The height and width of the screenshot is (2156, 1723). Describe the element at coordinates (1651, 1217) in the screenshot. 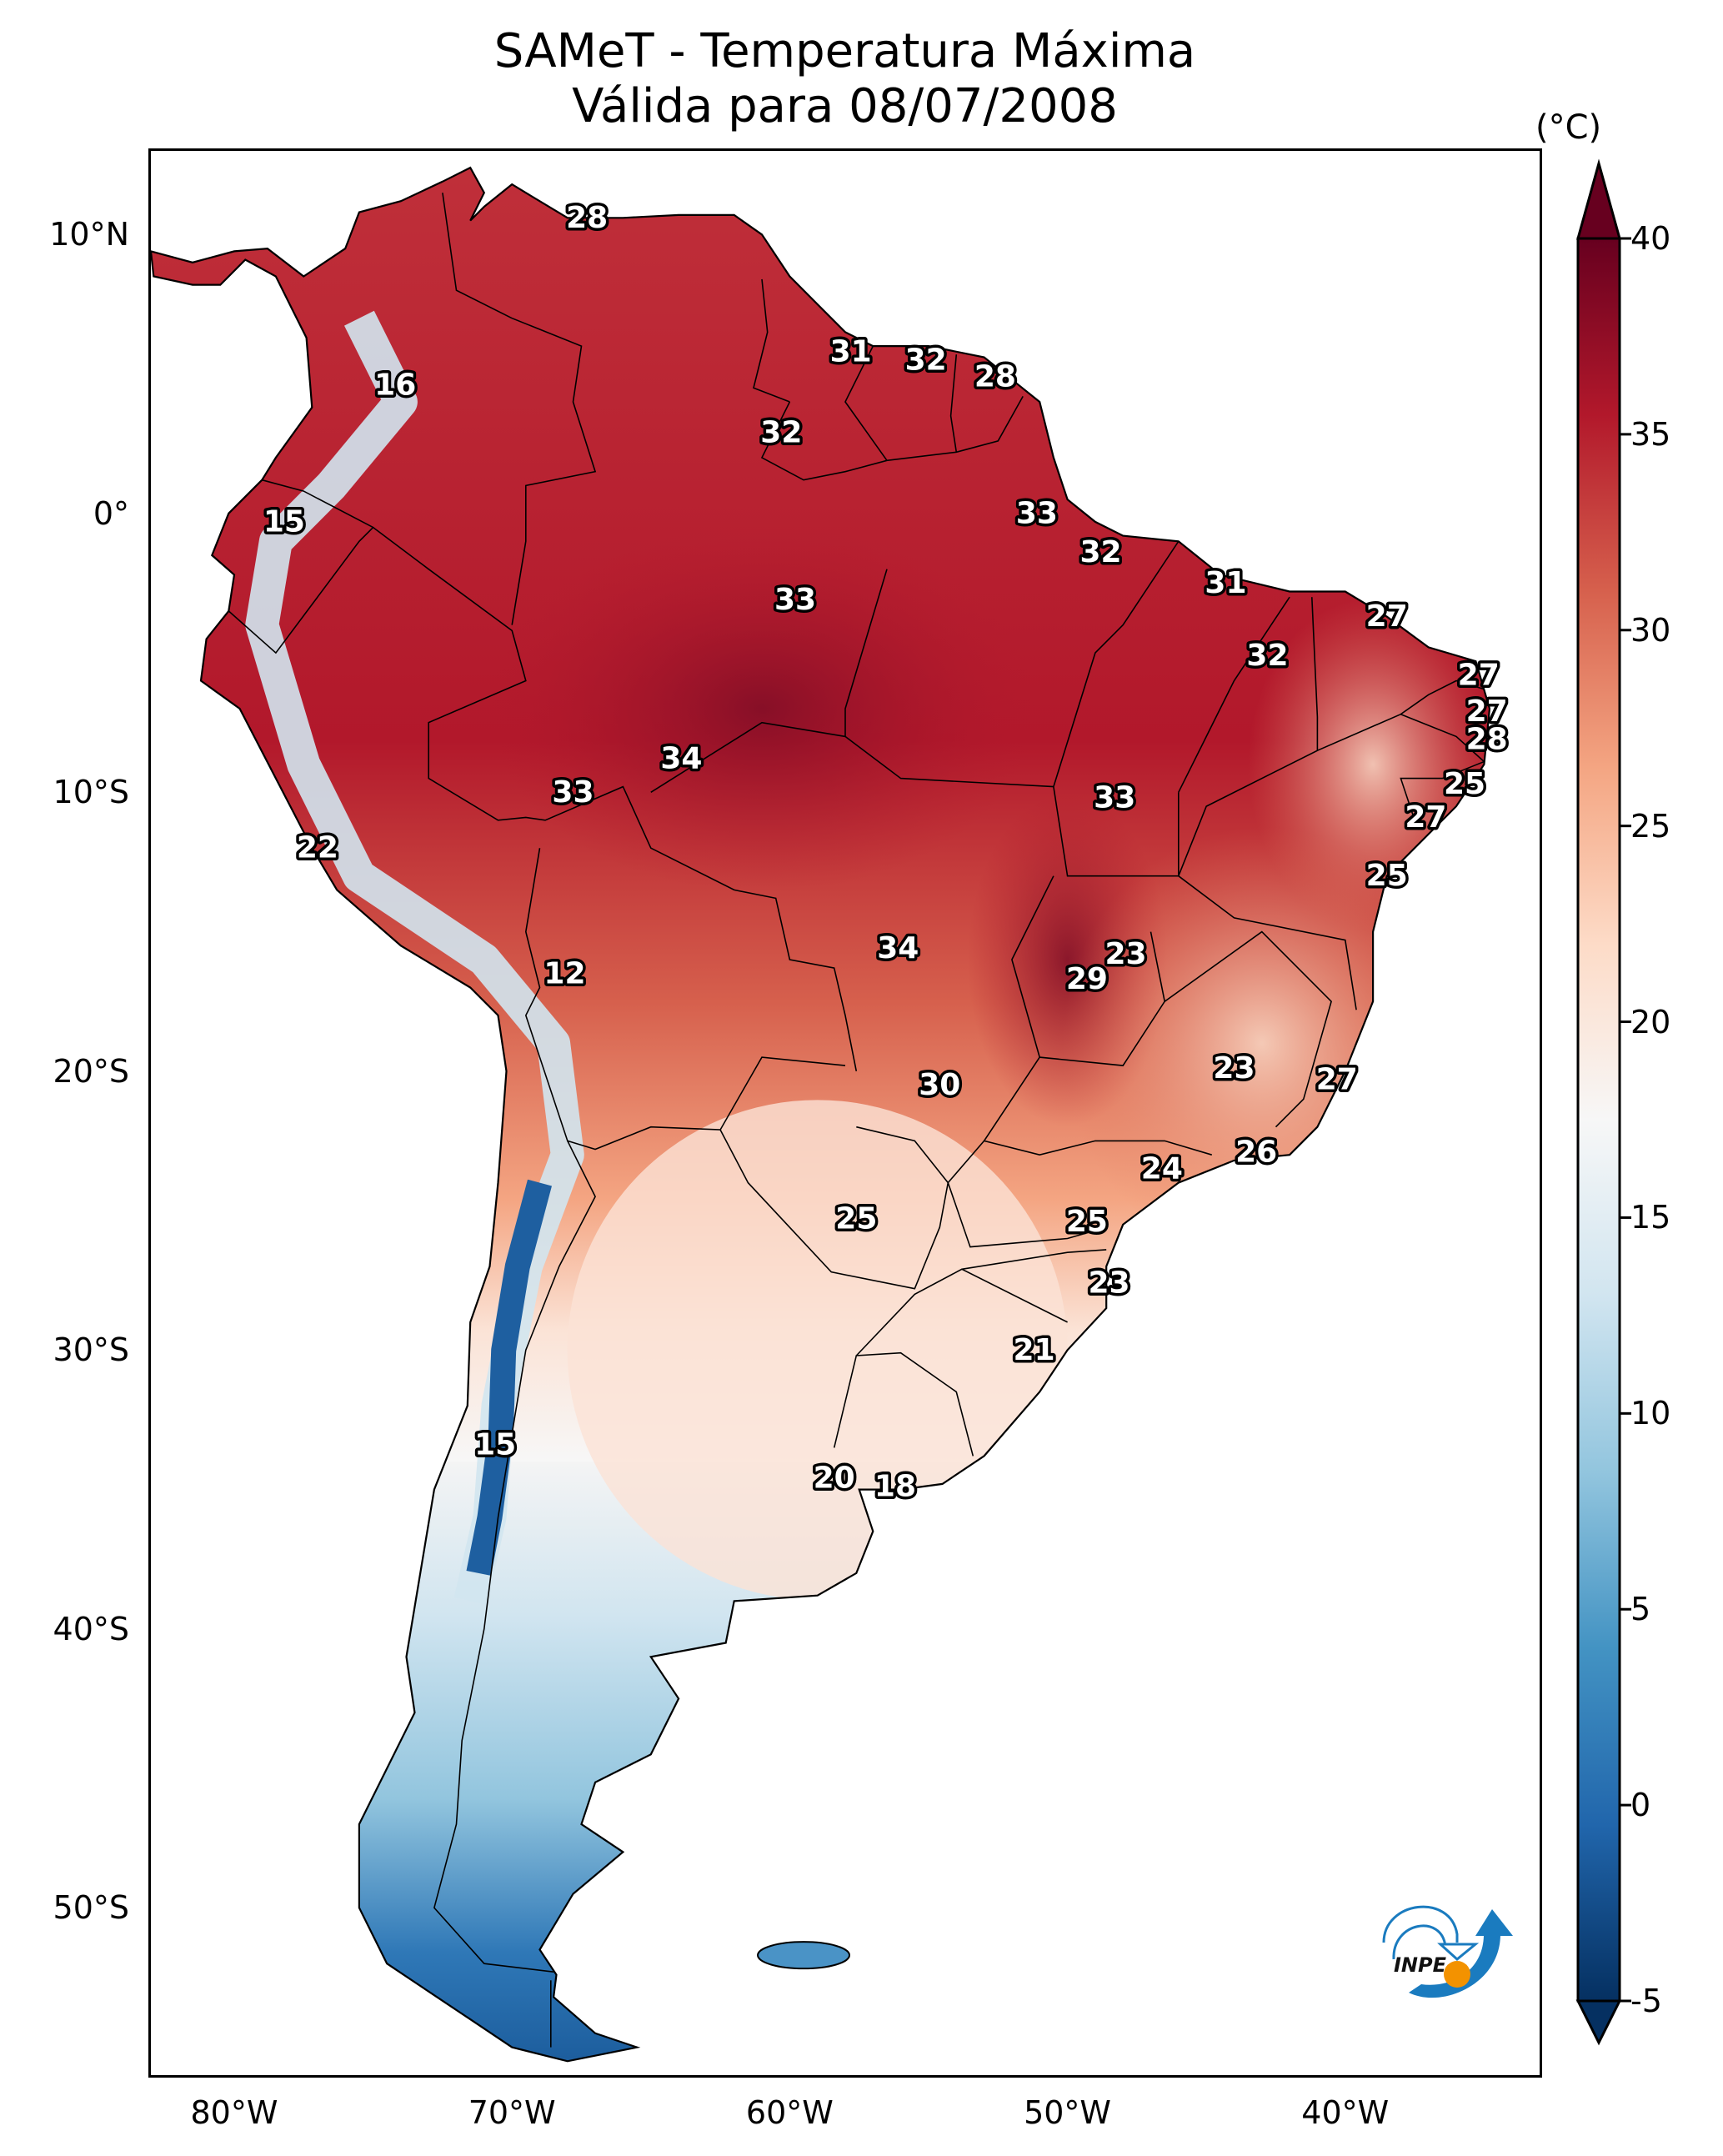

I see `colorbar-tick-label: 15` at that location.